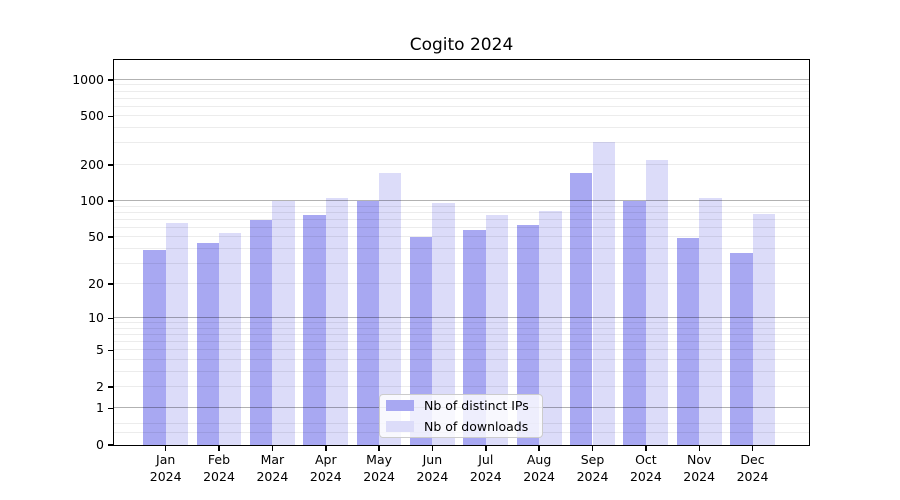  Describe the element at coordinates (283, 323) in the screenshot. I see `bar-downloads-mar` at that location.